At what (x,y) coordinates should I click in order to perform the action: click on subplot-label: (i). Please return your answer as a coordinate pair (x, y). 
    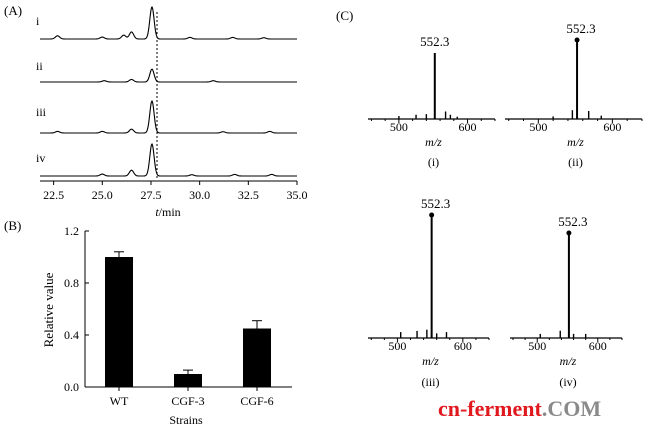
    Looking at the image, I should click on (433, 162).